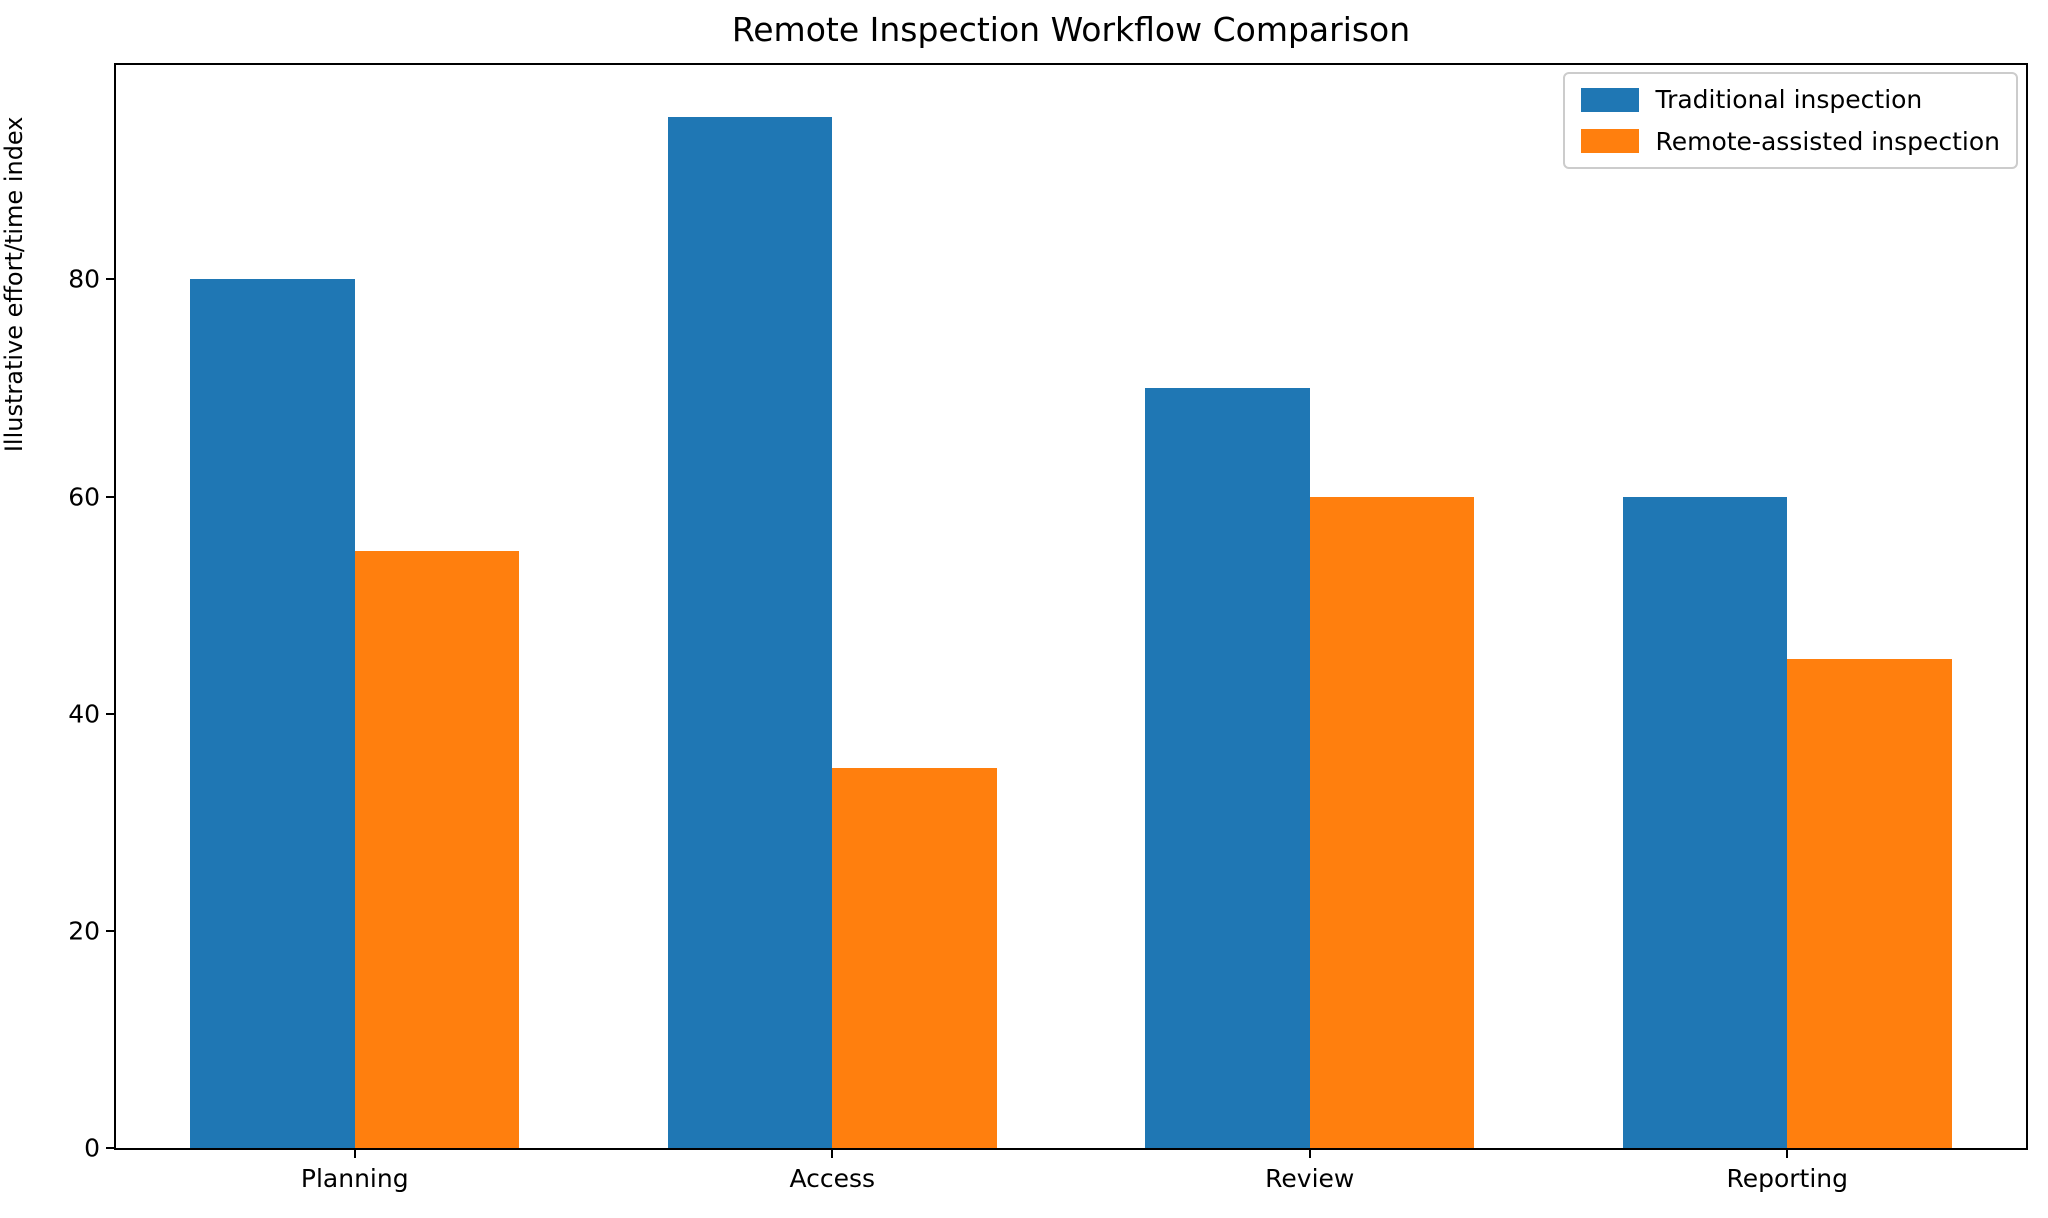 This screenshot has height=1218, width=2048. Describe the element at coordinates (1392, 822) in the screenshot. I see `bar-remote-assisted-inspection-review` at that location.